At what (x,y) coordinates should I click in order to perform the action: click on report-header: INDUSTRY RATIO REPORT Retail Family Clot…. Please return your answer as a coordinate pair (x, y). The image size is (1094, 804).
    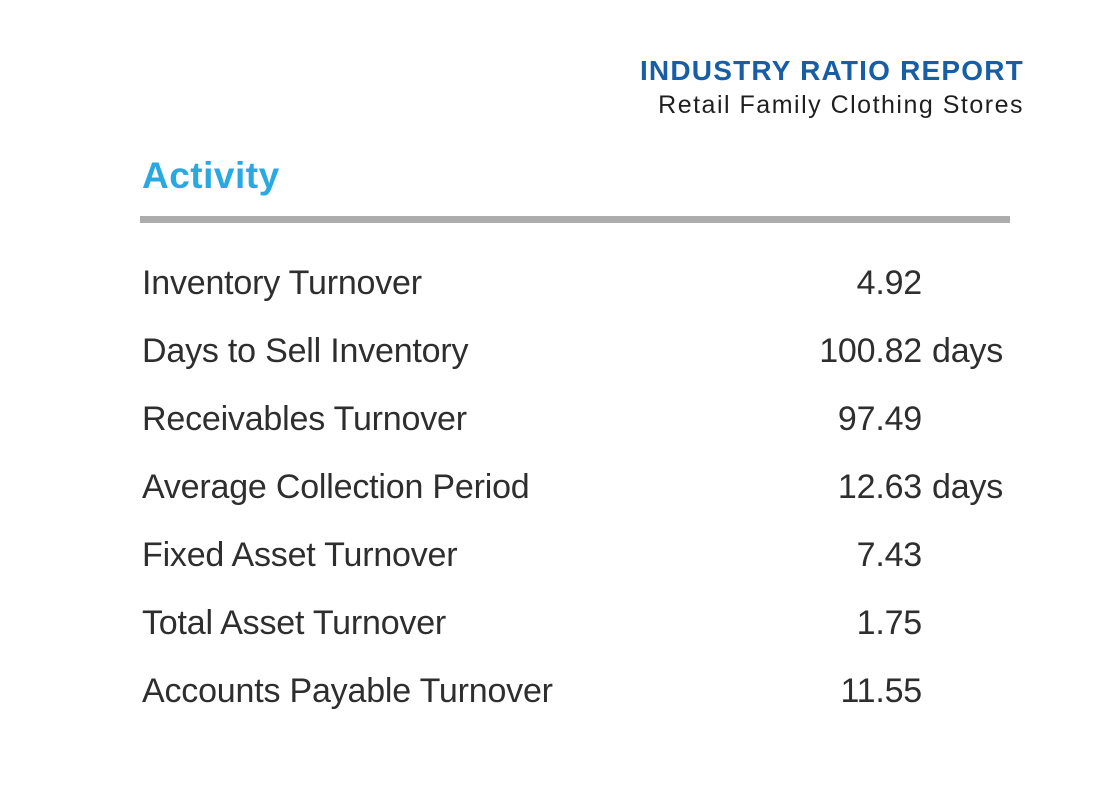
    Looking at the image, I should click on (547, 59).